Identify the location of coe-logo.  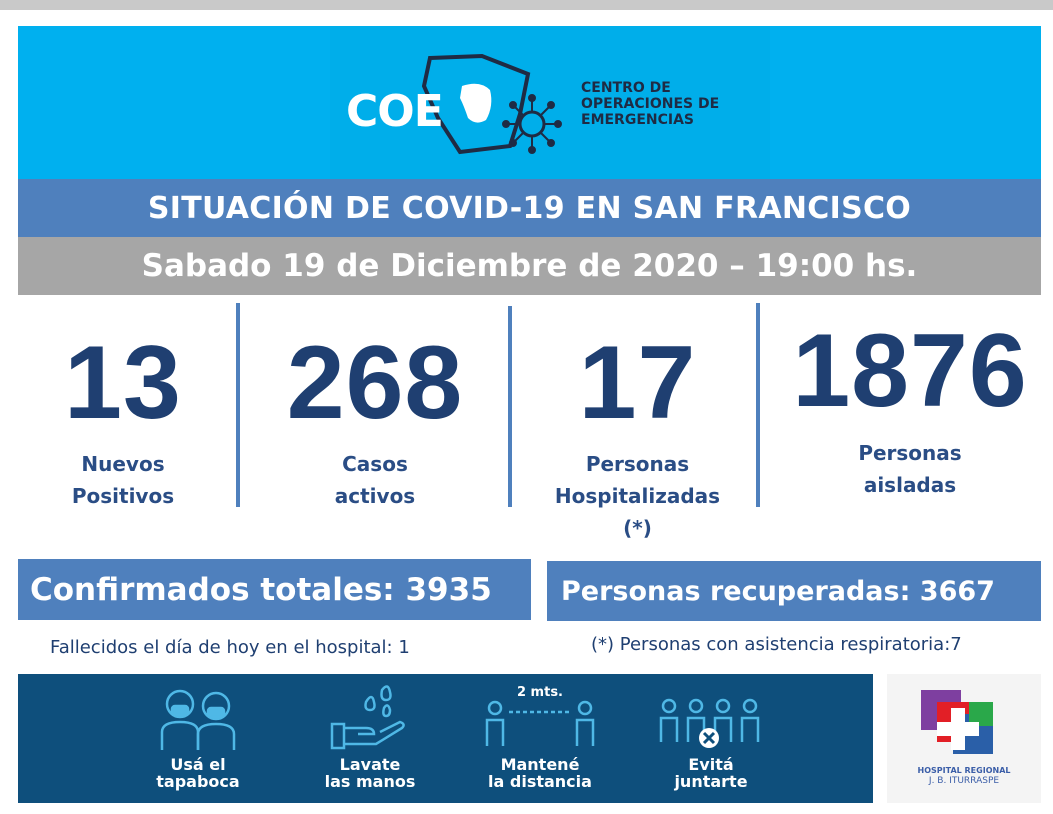
(550, 102).